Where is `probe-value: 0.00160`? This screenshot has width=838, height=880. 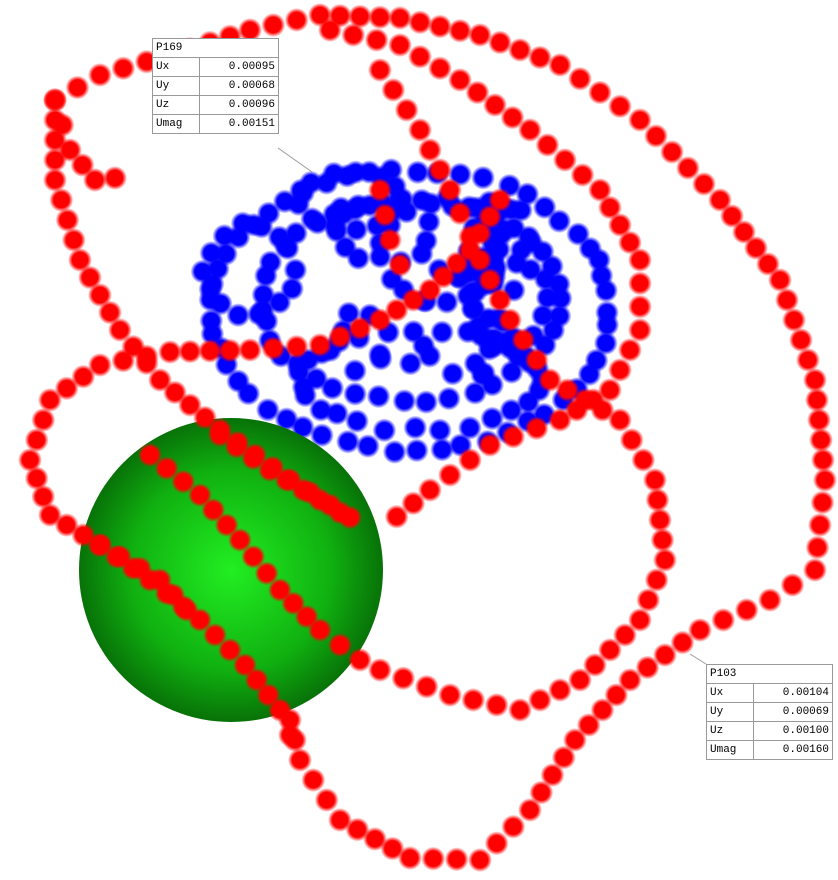
probe-value: 0.00160 is located at coordinates (793, 750).